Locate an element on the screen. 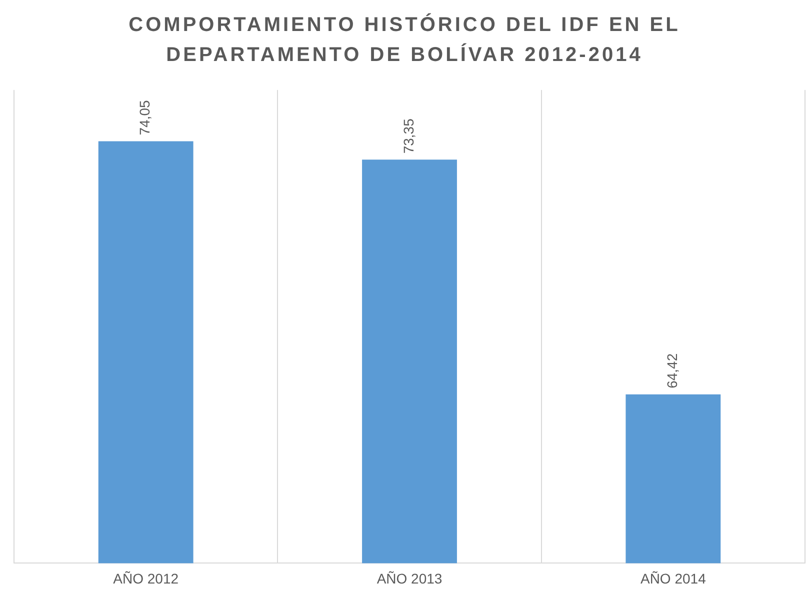 This screenshot has width=809, height=600. x-tick-label: AÑO 2012 is located at coordinates (146, 578).